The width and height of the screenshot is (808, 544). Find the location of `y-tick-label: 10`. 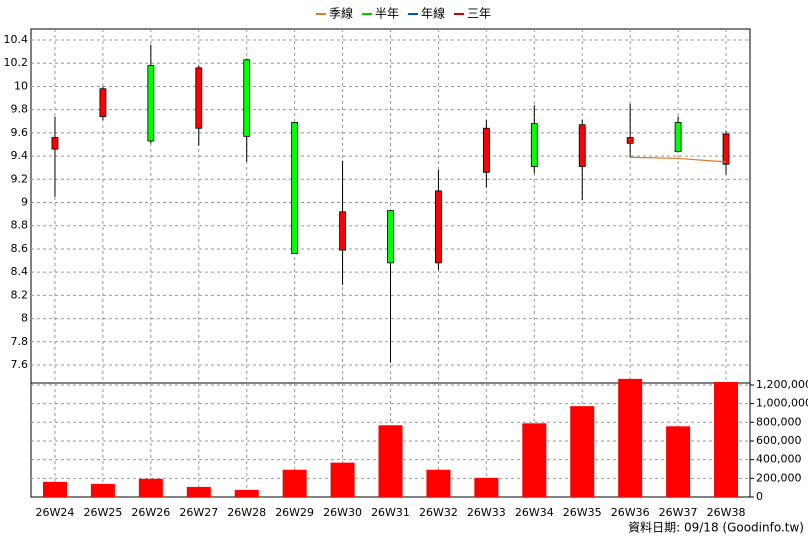

y-tick-label: 10 is located at coordinates (21, 85).